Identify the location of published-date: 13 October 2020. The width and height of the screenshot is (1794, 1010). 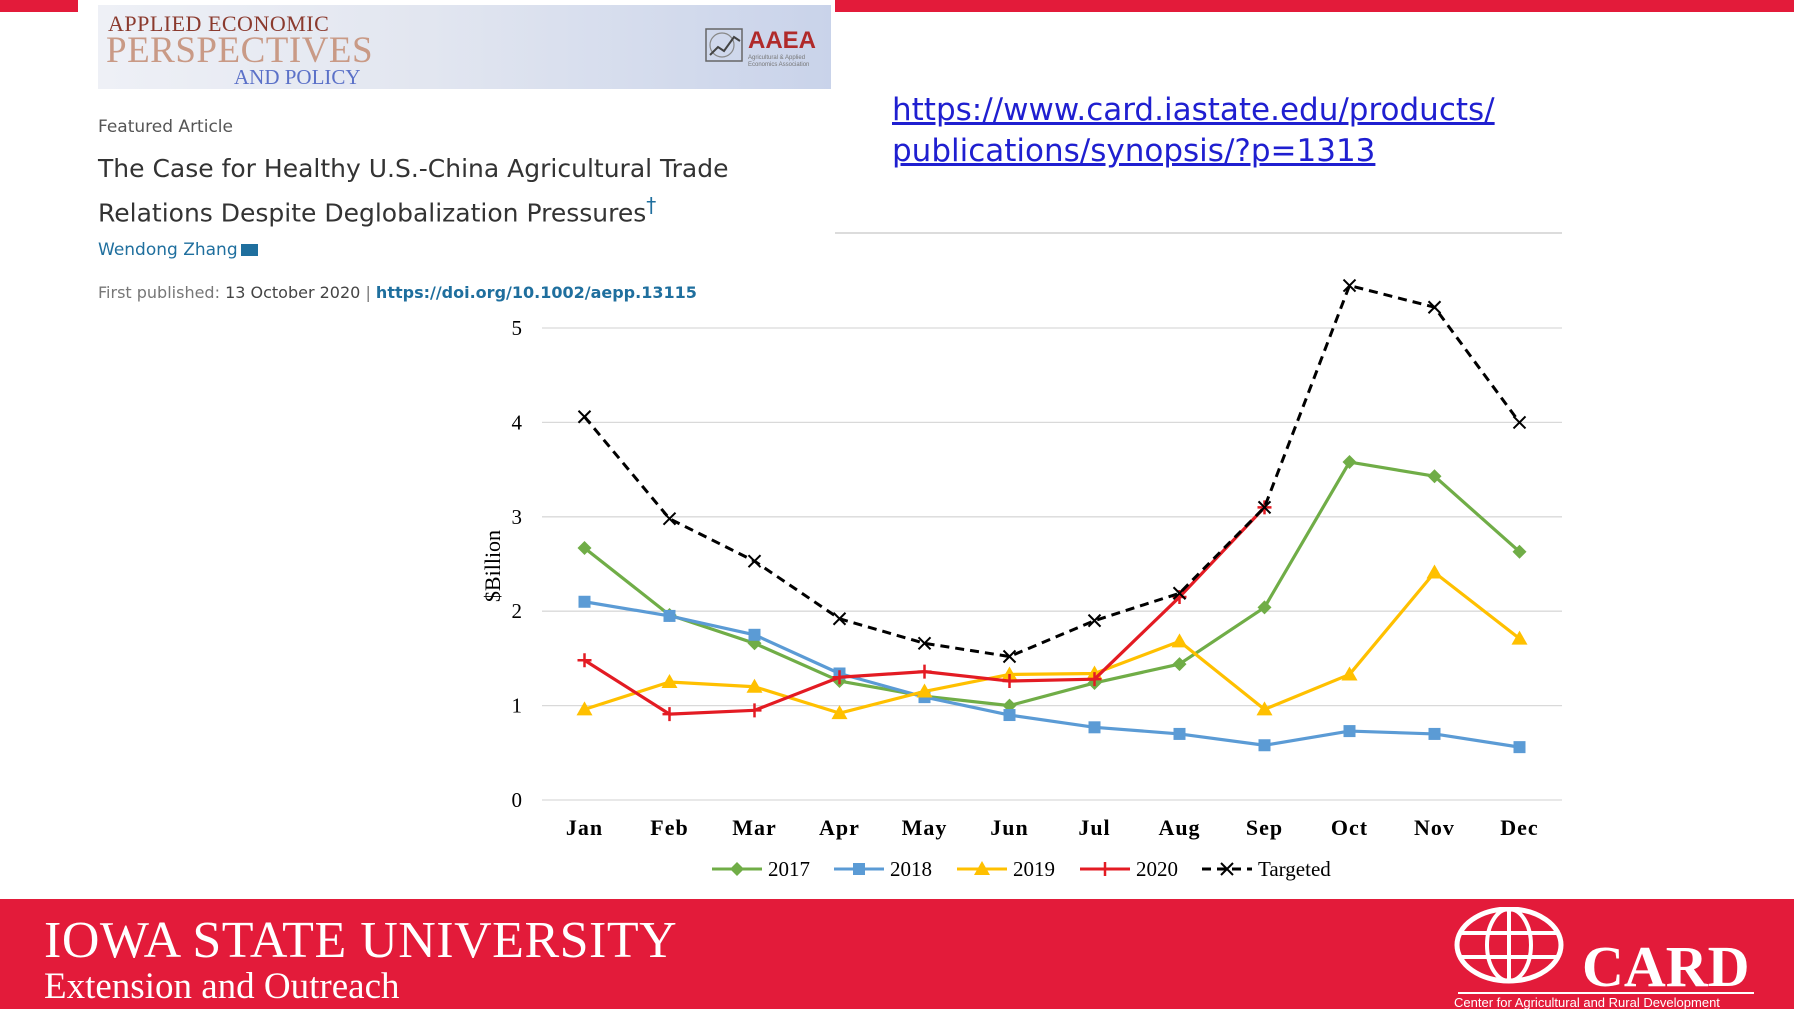
(293, 292).